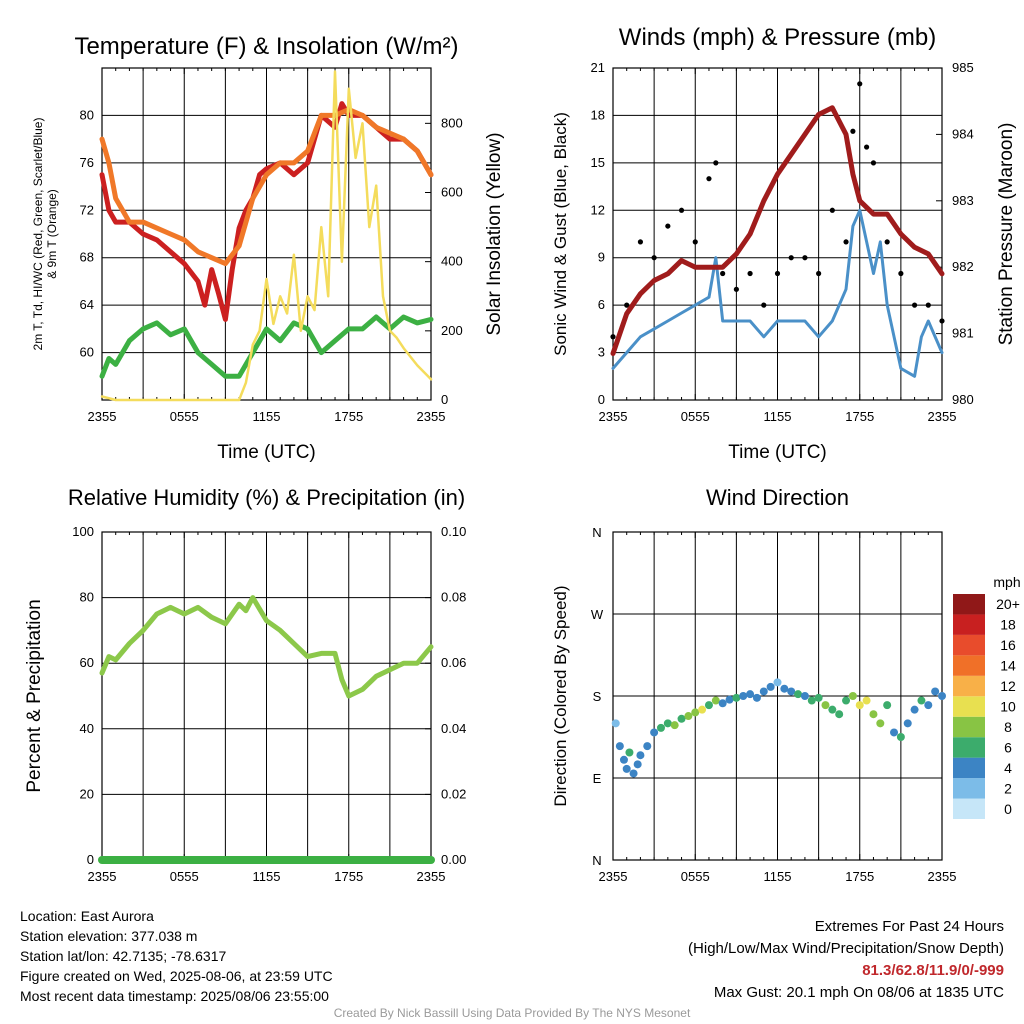 This screenshot has width=1024, height=1024. Describe the element at coordinates (87, 916) in the screenshot. I see `station-location: Location: East Aurora` at that location.